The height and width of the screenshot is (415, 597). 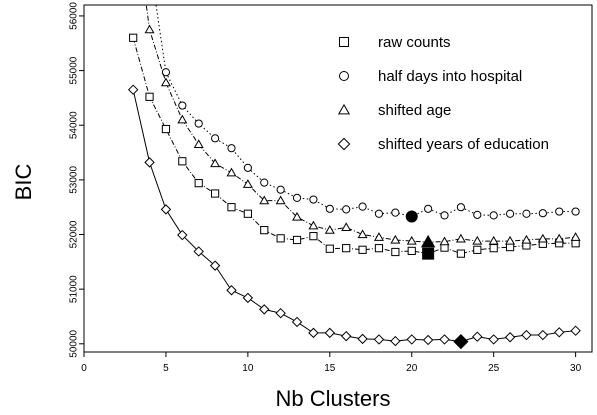 I want to click on y-tick-label: 53000, so click(x=74, y=180).